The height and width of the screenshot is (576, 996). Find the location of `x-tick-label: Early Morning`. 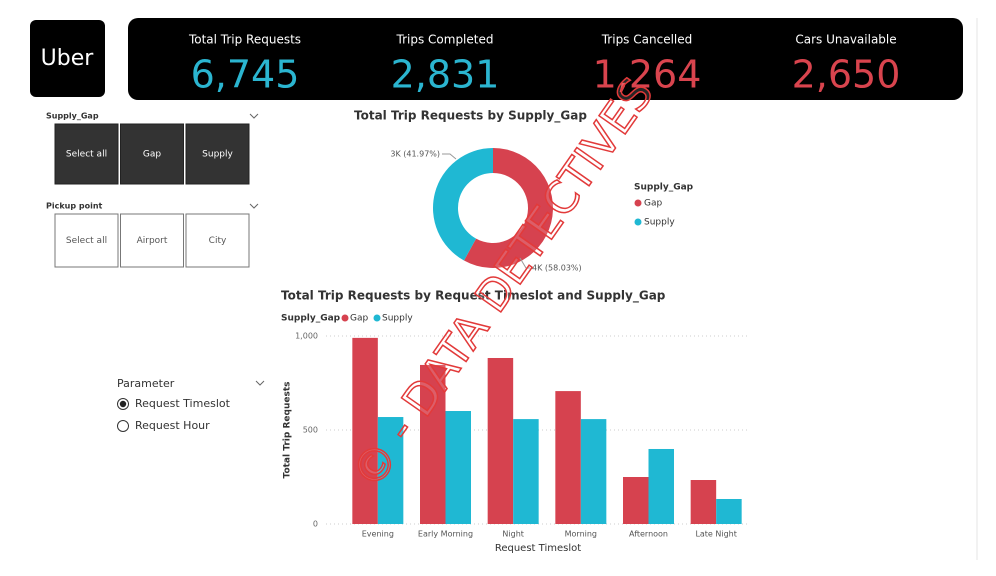

x-tick-label: Early Morning is located at coordinates (445, 534).